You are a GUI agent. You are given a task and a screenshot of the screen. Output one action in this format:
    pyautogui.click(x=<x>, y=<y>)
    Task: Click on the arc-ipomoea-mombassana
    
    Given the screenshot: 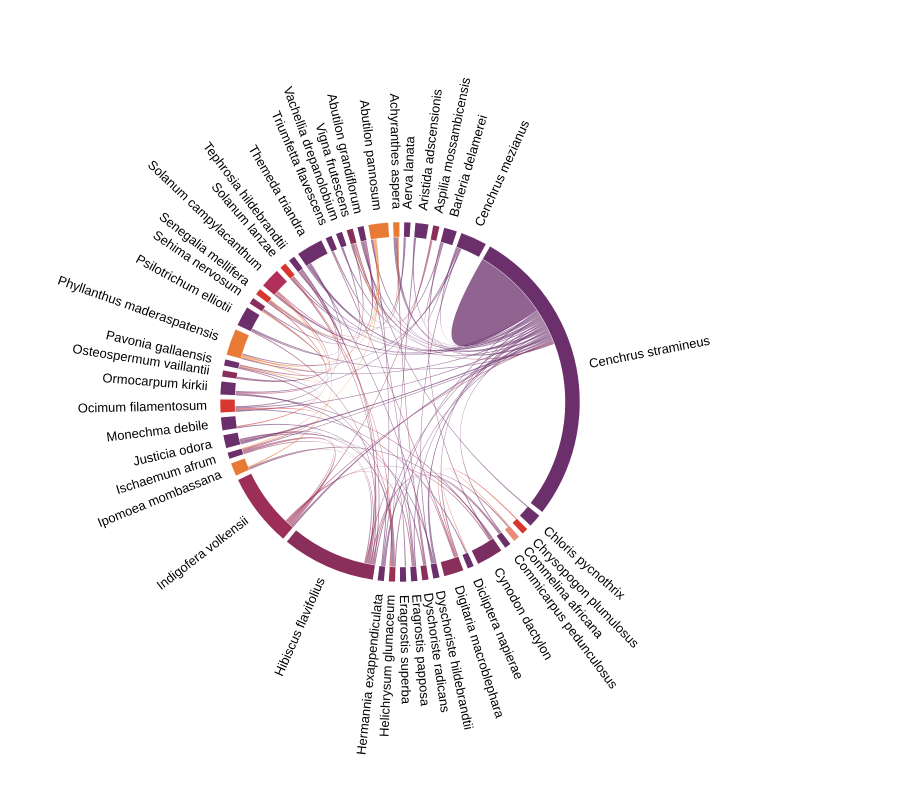 What is the action you would take?
    pyautogui.click(x=240, y=467)
    